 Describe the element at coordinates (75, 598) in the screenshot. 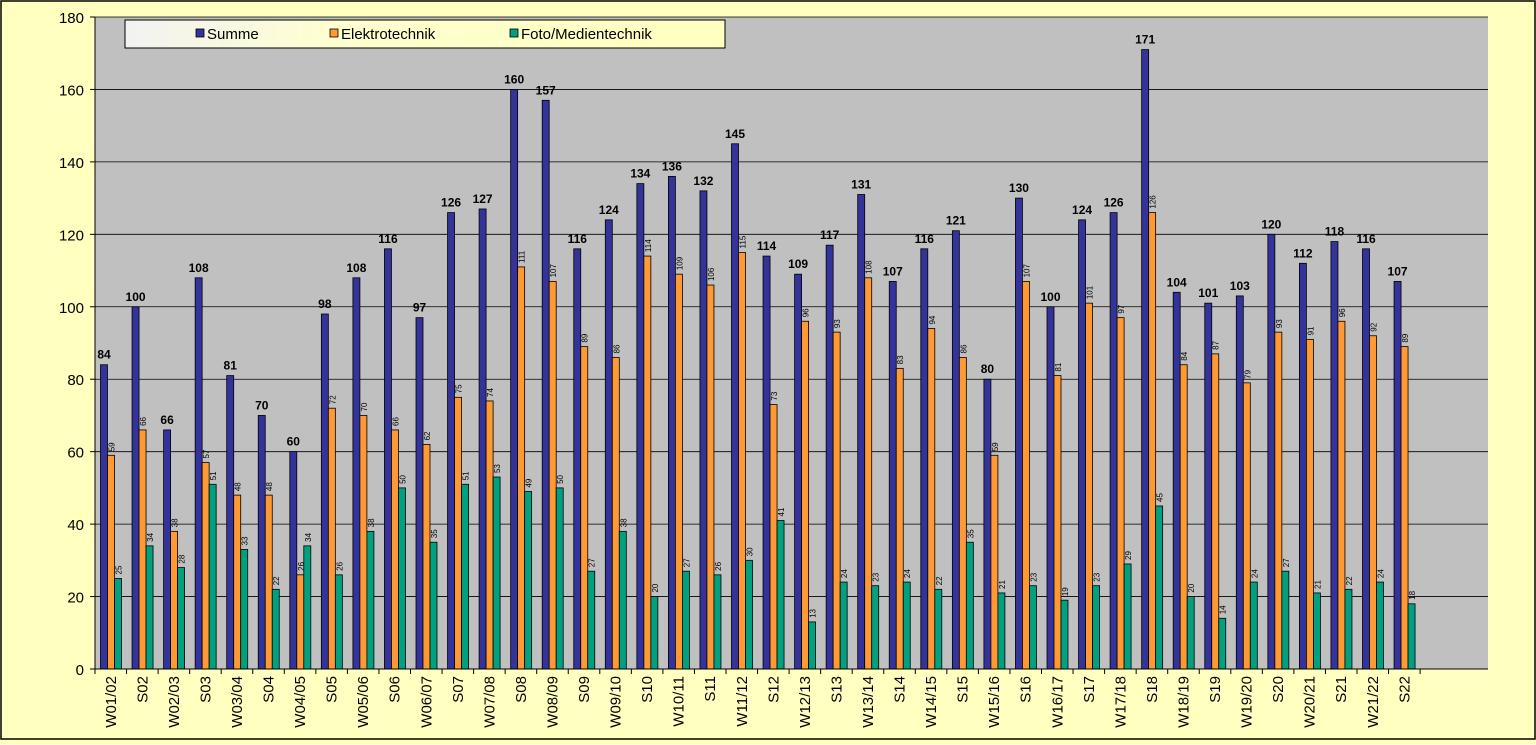

I see `y-tick-label: 20` at that location.